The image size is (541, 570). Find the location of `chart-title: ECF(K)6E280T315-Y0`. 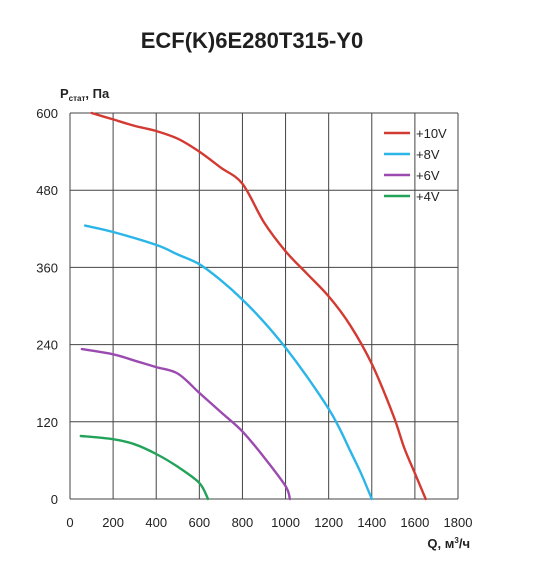

chart-title: ECF(K)6E280T315-Y0 is located at coordinates (252, 40).